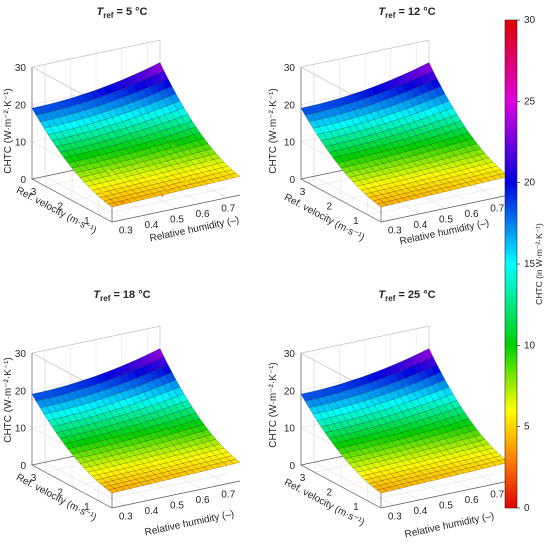 This screenshot has width=550, height=554. I want to click on panel-3-title: Tref = 18 °C, so click(121, 296).